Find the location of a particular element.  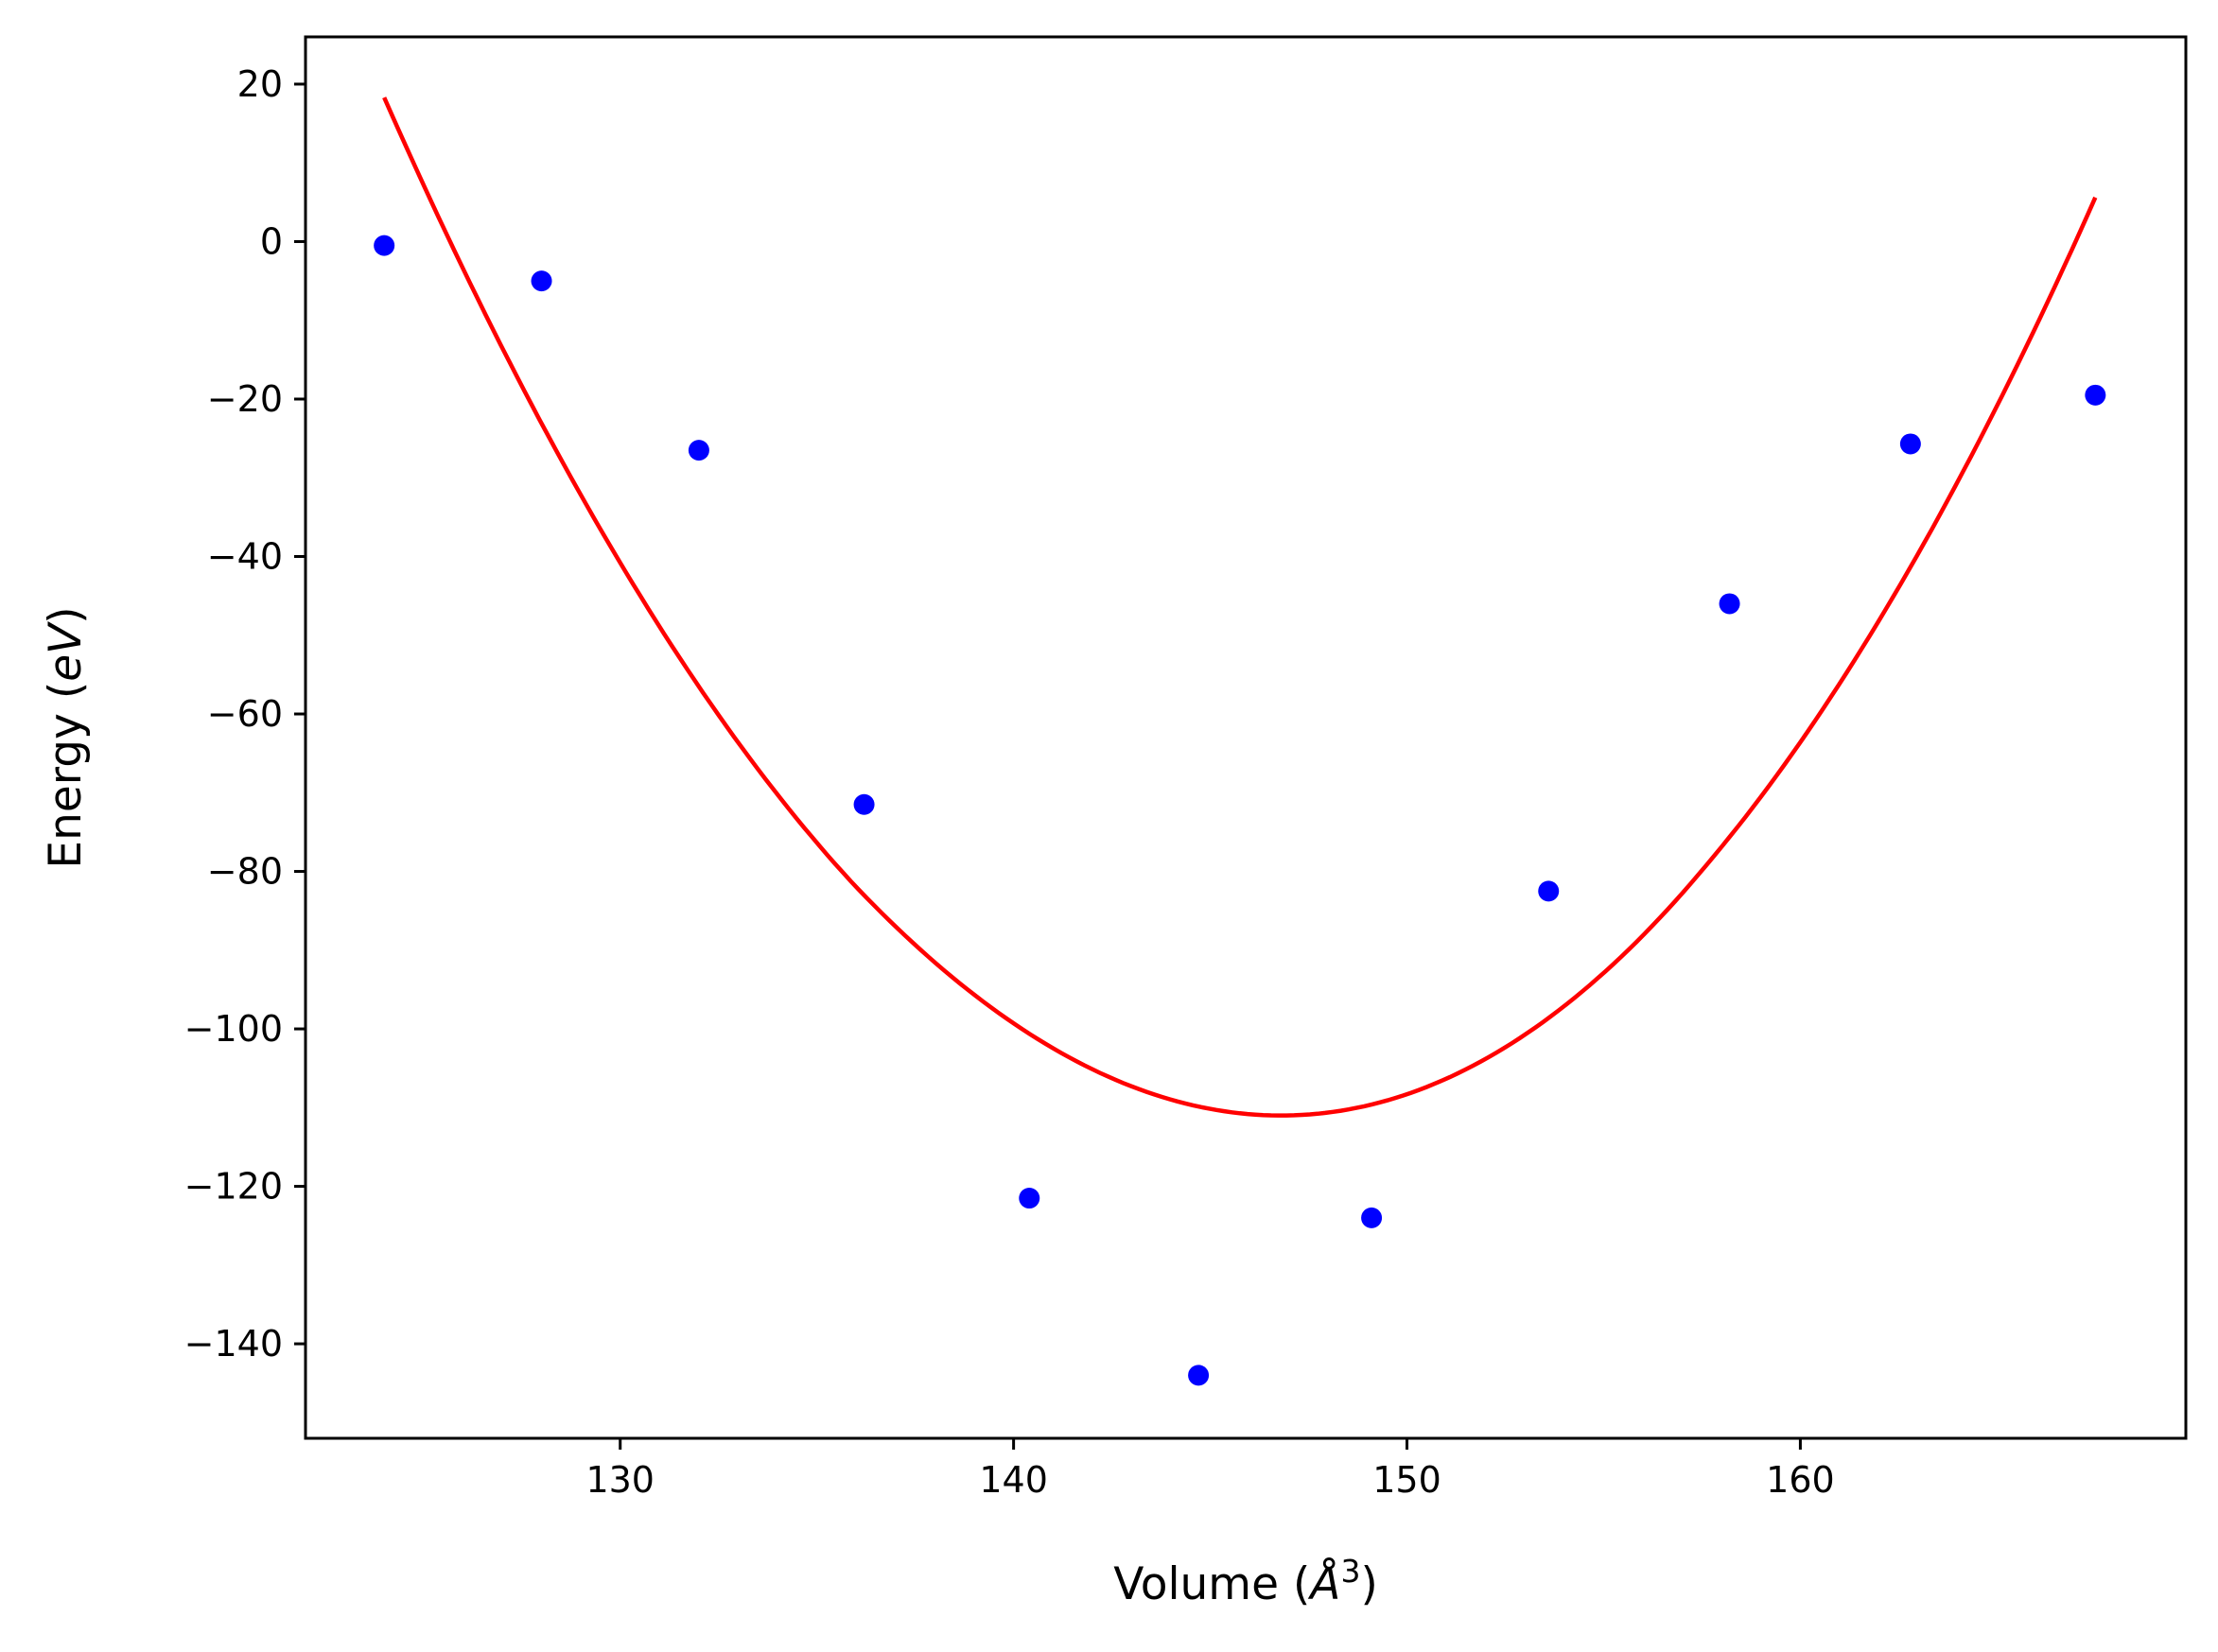

x-axis-label-text: Volume ( is located at coordinates (1211, 1584).